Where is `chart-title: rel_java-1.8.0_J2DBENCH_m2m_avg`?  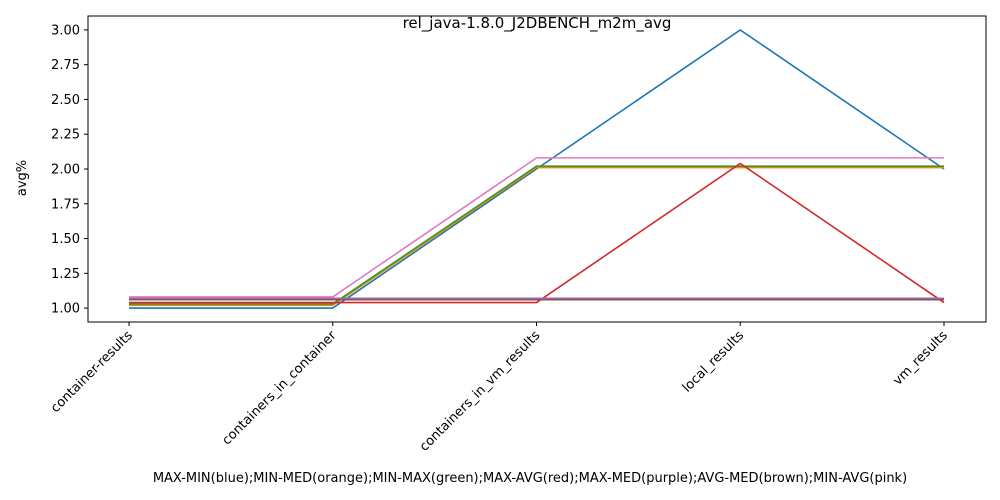 chart-title: rel_java-1.8.0_J2DBENCH_m2m_avg is located at coordinates (537, 23).